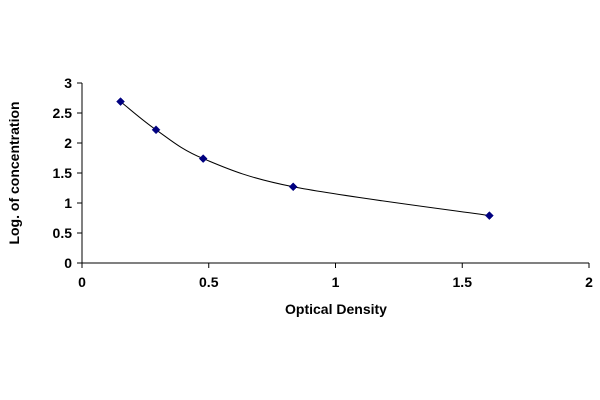 The width and height of the screenshot is (600, 400). I want to click on y-tick-label: 1, so click(68, 203).